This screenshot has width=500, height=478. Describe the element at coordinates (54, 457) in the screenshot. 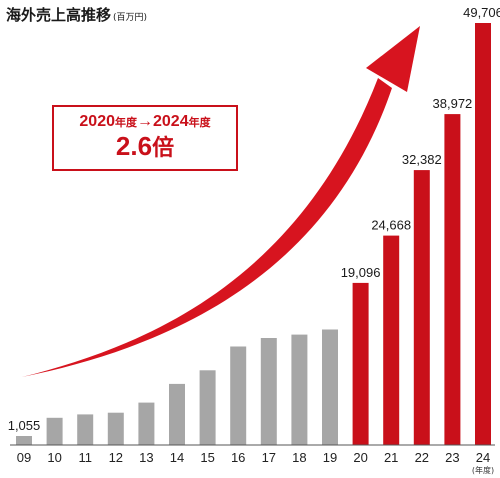

I see `x-tick-label: 10` at that location.